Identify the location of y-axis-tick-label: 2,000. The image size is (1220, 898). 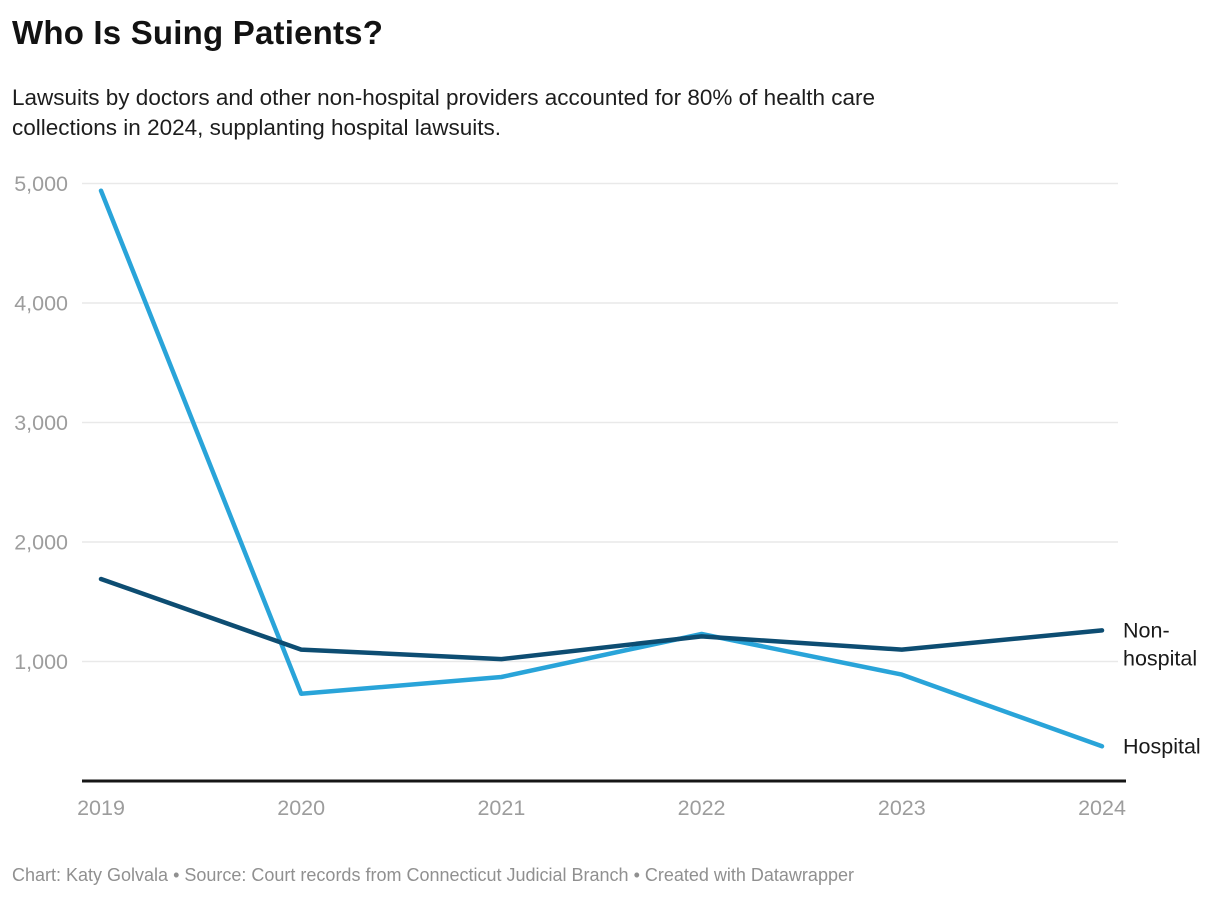
(41, 543).